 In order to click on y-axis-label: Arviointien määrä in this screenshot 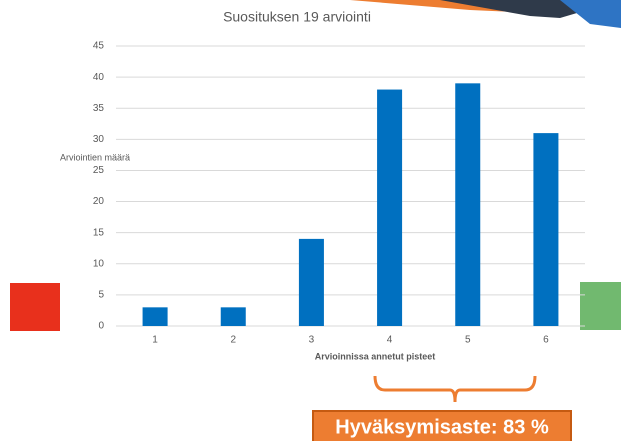, I will do `click(95, 157)`.